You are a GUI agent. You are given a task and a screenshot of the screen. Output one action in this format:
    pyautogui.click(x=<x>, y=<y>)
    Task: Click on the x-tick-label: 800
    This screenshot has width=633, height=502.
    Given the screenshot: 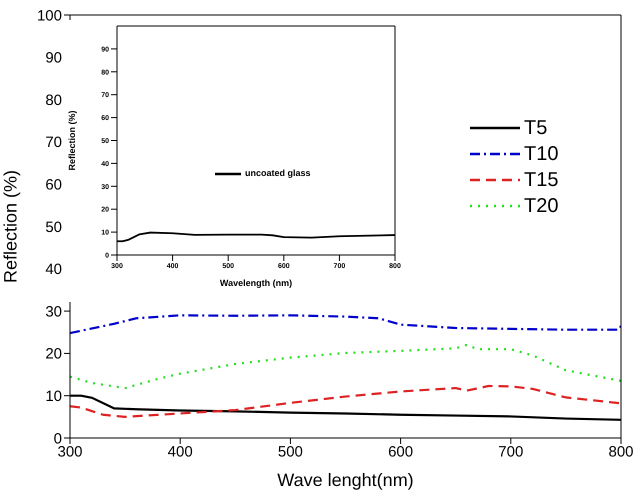 What is the action you would take?
    pyautogui.click(x=620, y=452)
    